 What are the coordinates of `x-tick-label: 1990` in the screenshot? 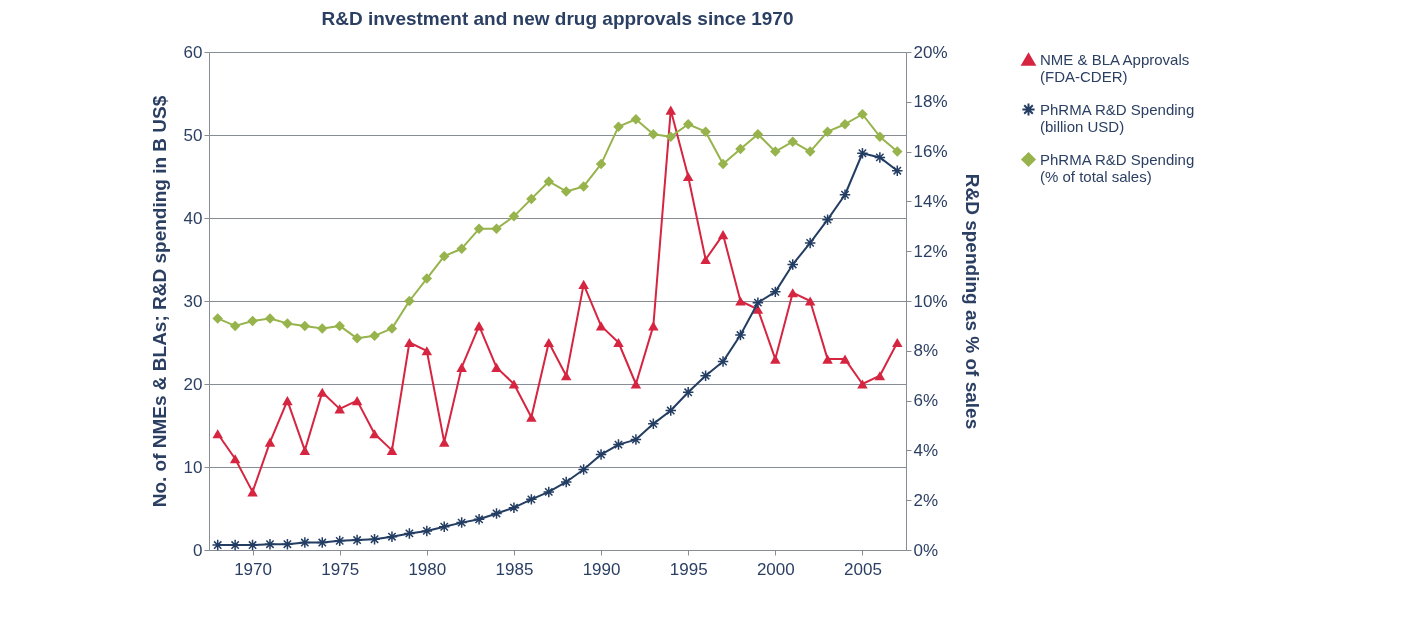 It's located at (601, 569).